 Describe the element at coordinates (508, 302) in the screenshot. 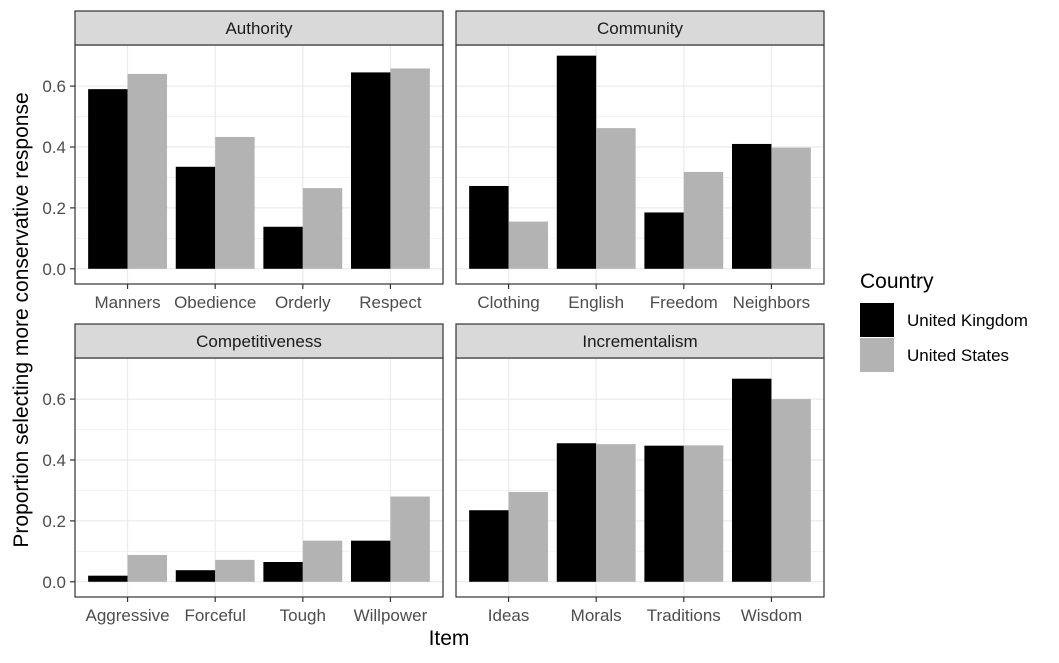

I see `x-tick-label: Clothing` at that location.